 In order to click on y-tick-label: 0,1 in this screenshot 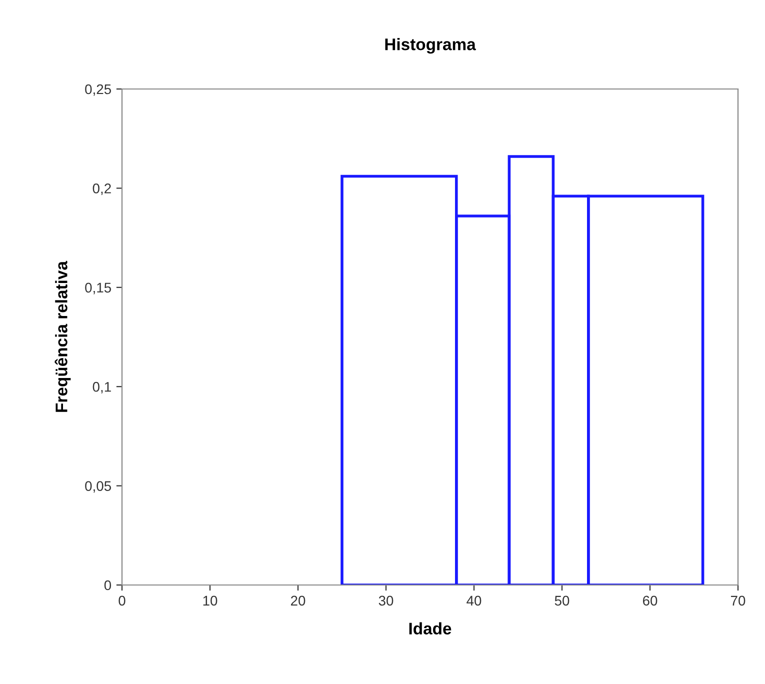, I will do `click(101, 388)`.